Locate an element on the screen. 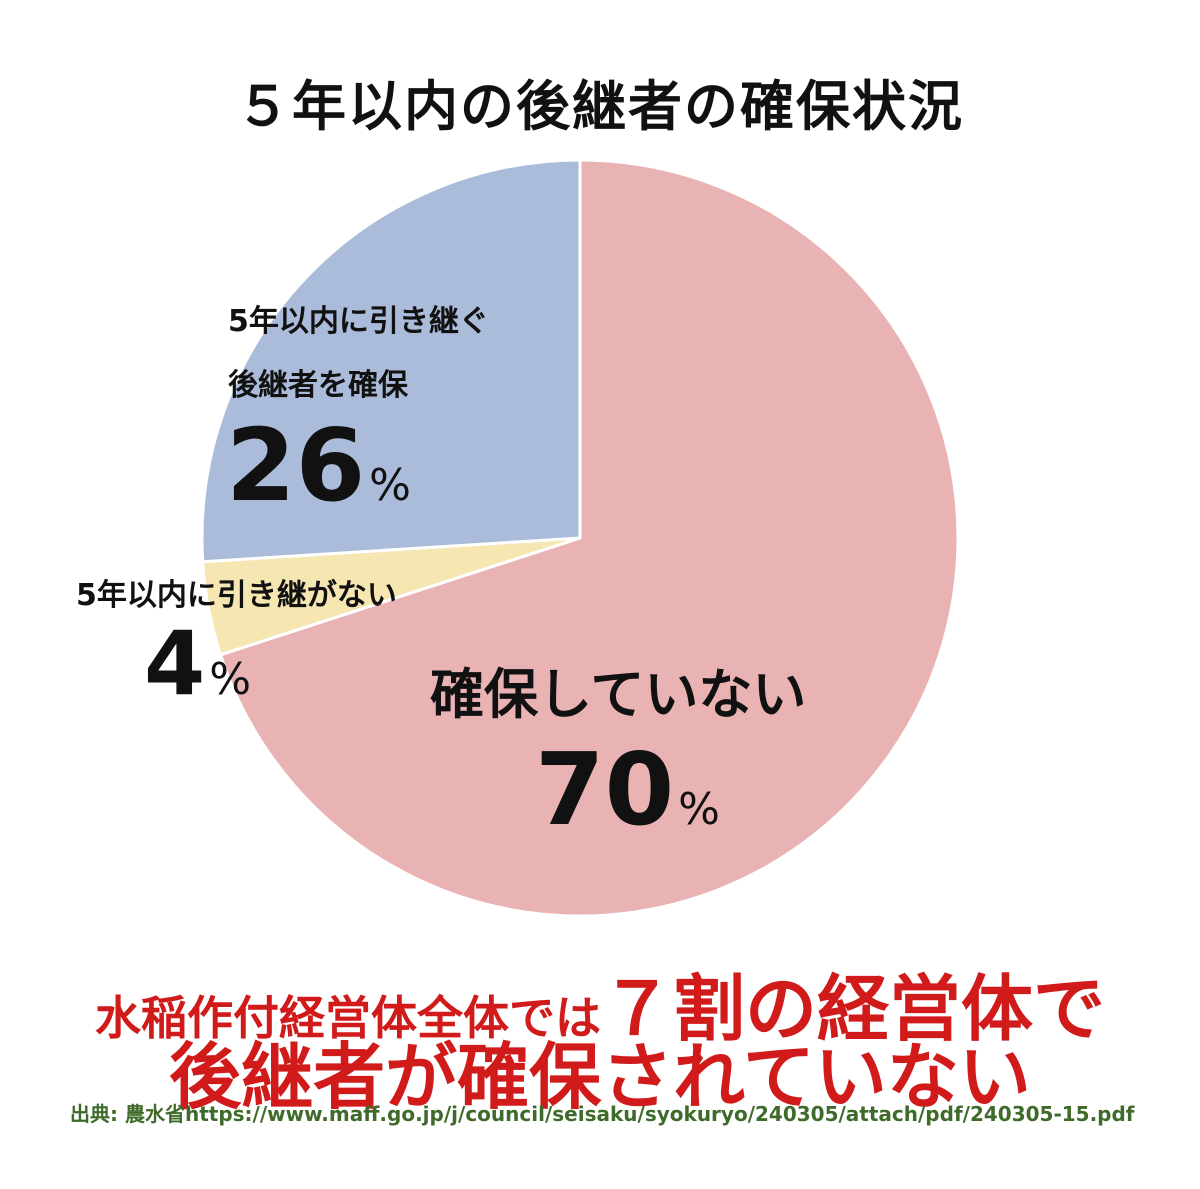 The image size is (1200, 1189). slice-label-secured-line1: 5年以内に引き継ぐ is located at coordinates (358, 321).